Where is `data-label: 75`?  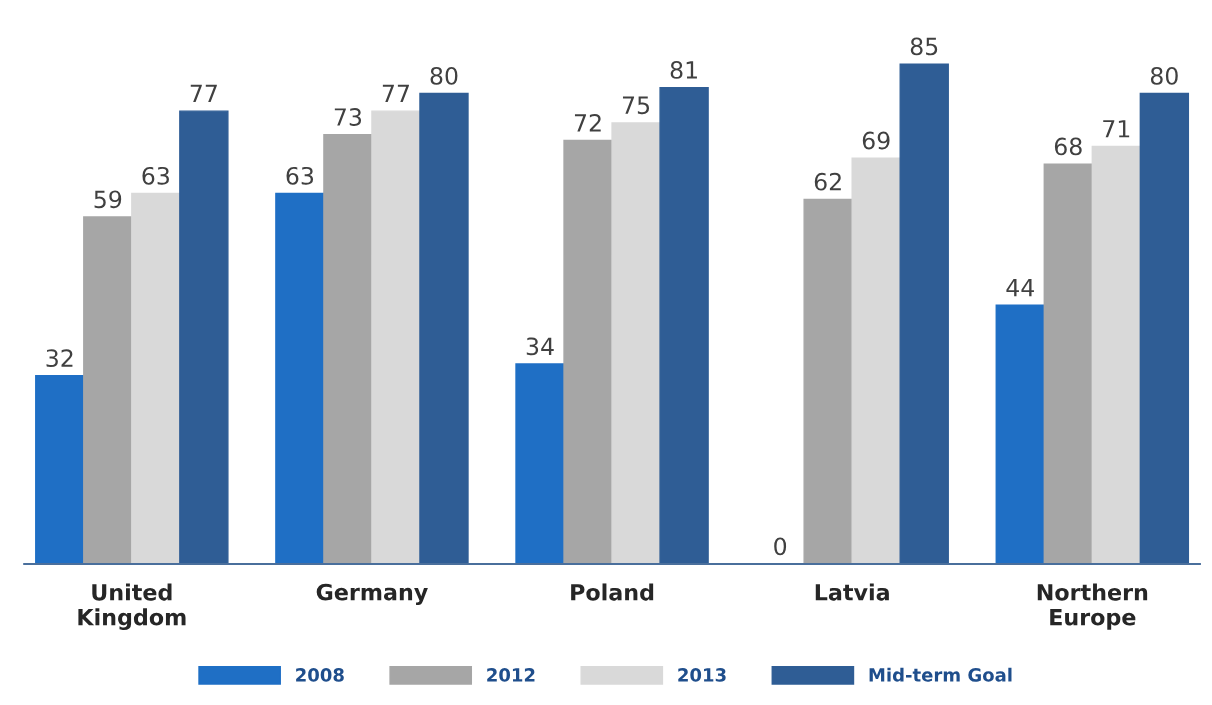 data-label: 75 is located at coordinates (636, 105).